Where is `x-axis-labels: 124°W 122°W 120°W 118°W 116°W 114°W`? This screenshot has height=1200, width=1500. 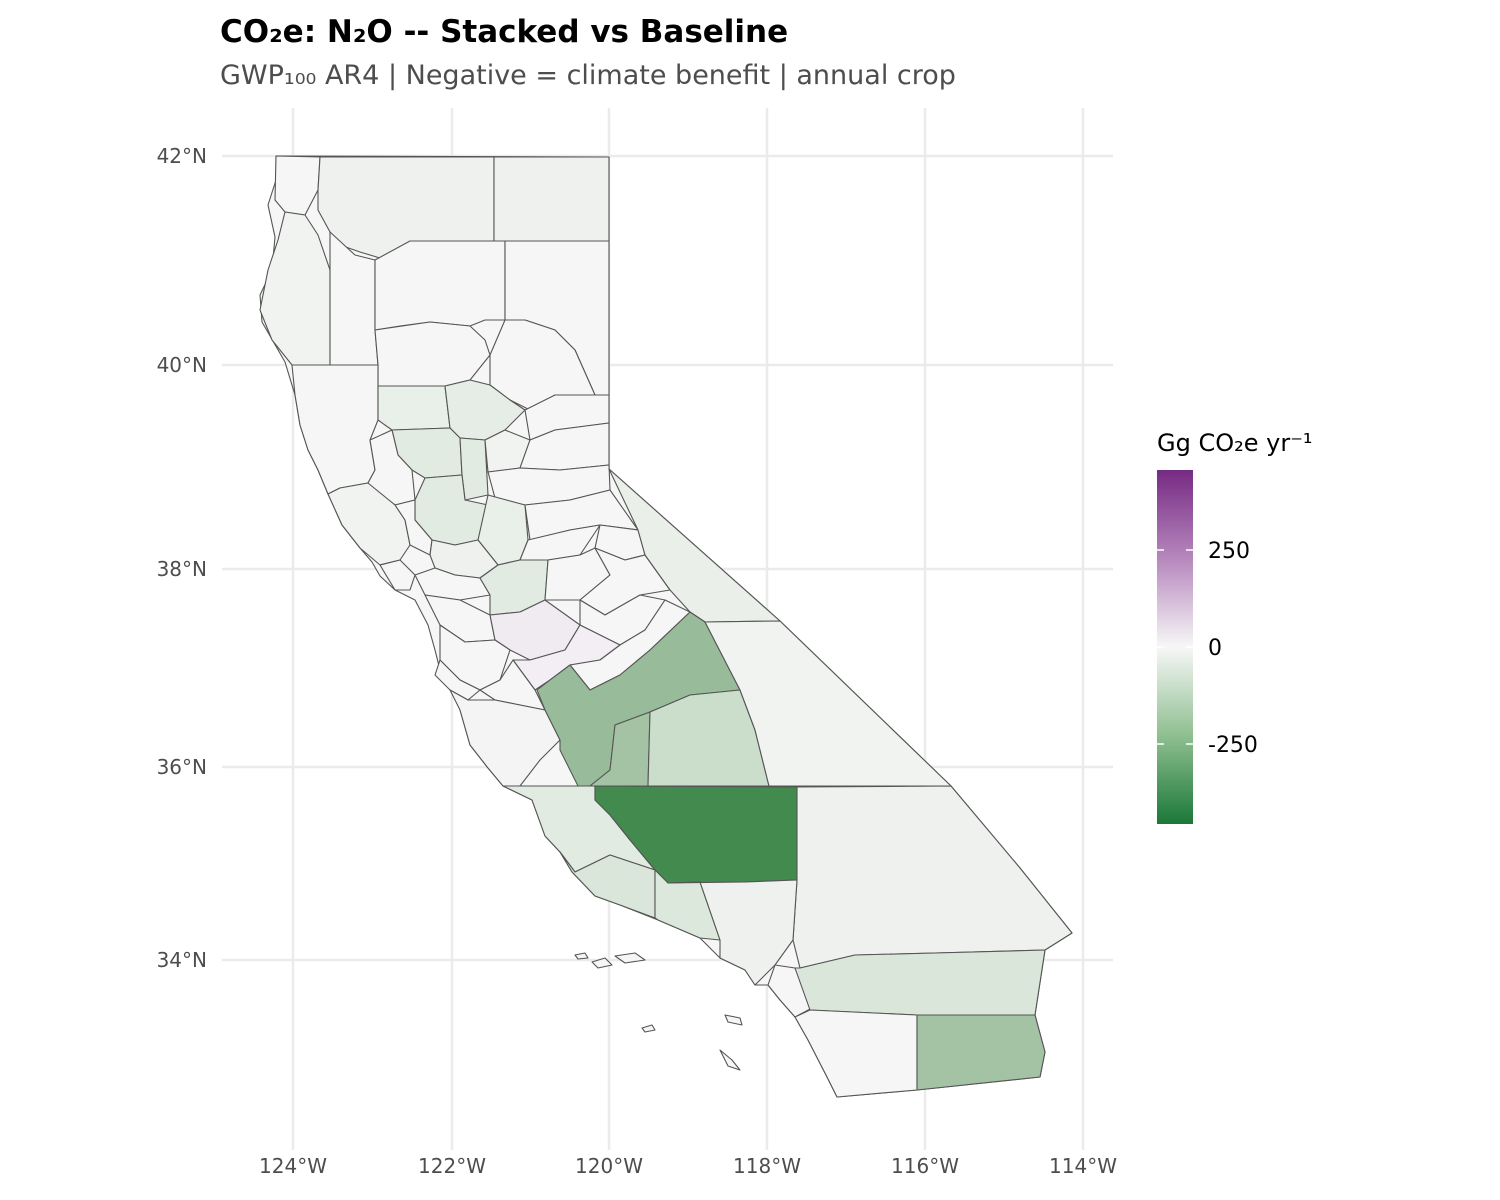 x-axis-labels: 124°W 122°W 120°W 118°W 116°W 114°W is located at coordinates (688, 1166).